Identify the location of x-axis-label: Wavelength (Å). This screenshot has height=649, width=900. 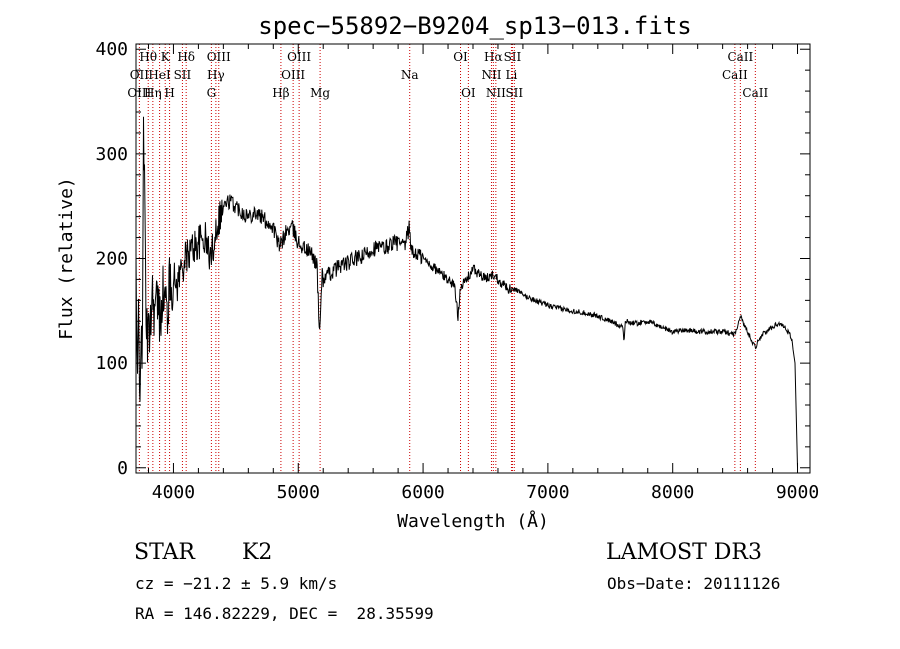
(473, 521).